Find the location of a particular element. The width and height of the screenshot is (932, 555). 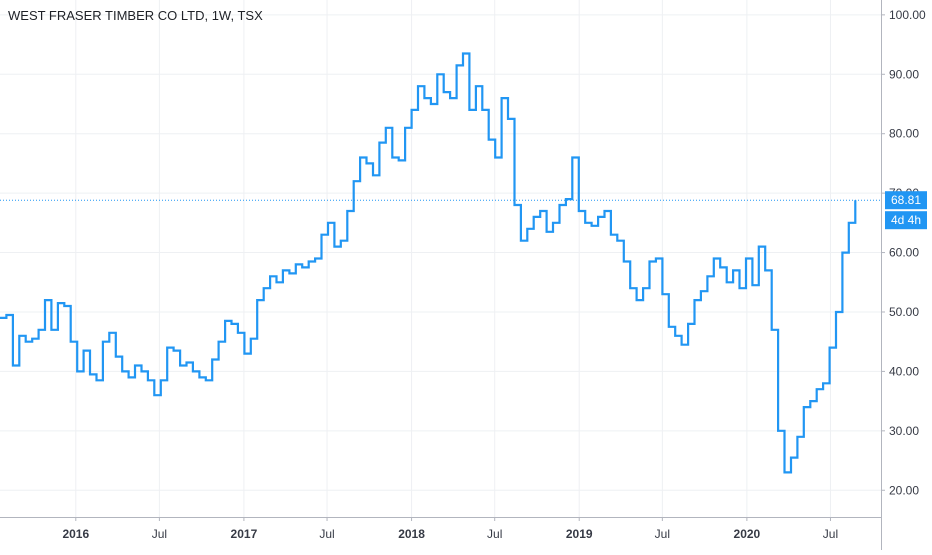

y-tick-label: 60.00 is located at coordinates (904, 253).